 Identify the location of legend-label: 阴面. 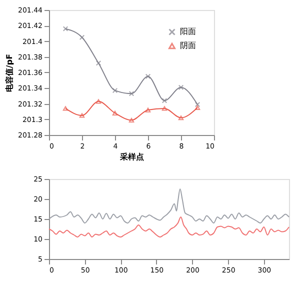
(188, 45).